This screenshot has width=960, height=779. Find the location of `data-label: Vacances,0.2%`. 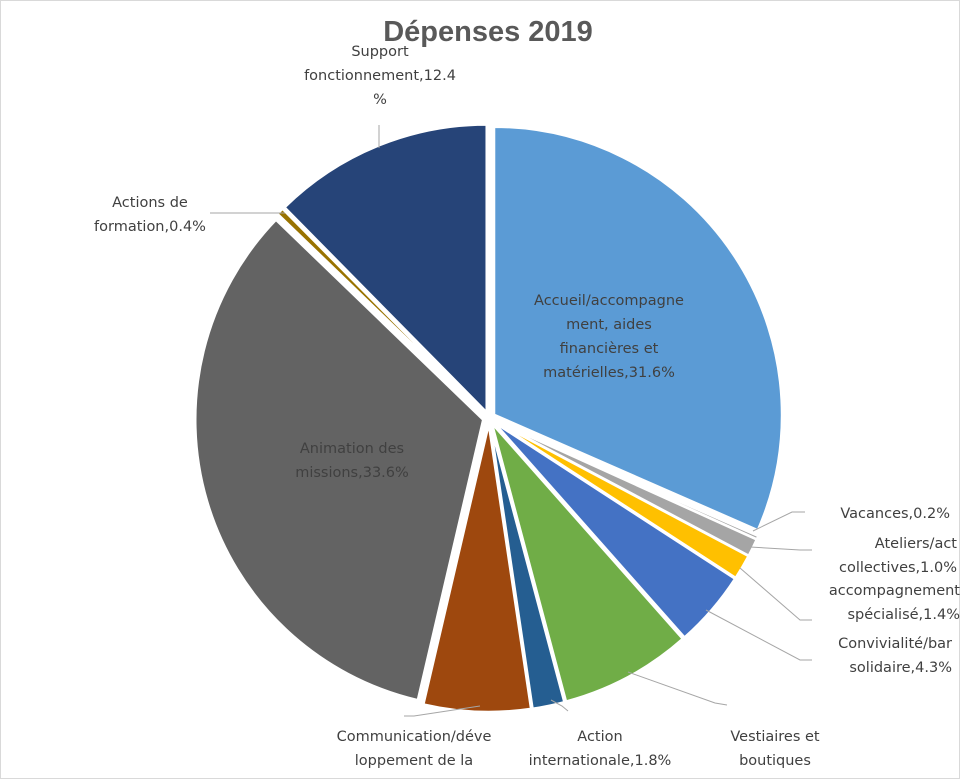

data-label: Vacances,0.2% is located at coordinates (895, 514).